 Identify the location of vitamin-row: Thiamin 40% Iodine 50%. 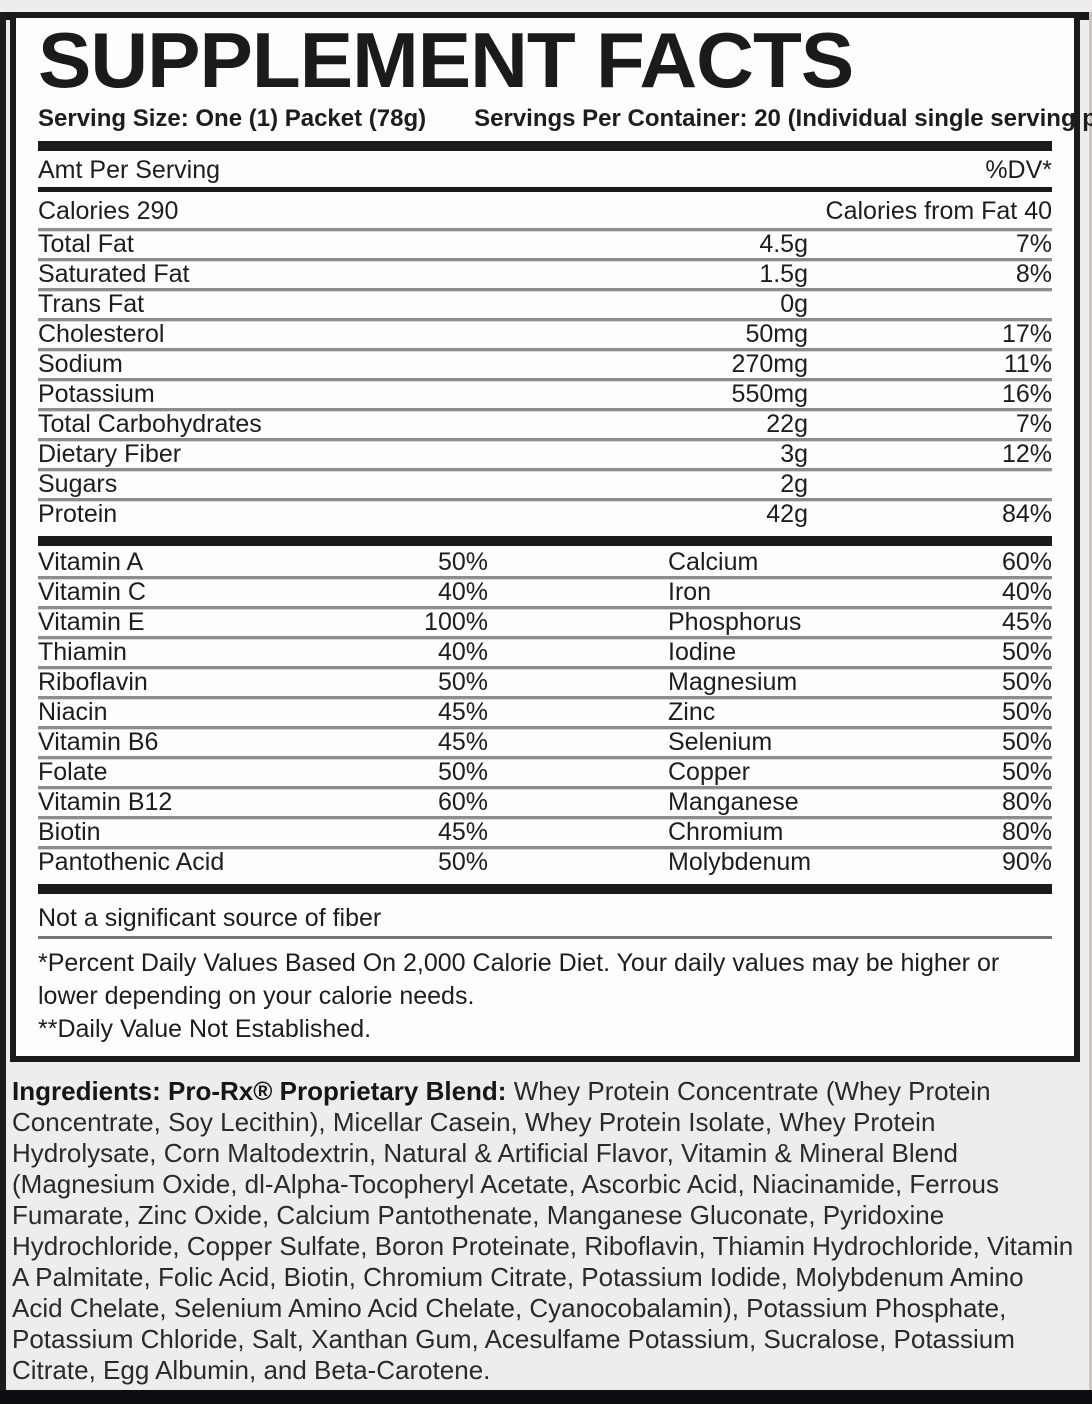
(545, 651).